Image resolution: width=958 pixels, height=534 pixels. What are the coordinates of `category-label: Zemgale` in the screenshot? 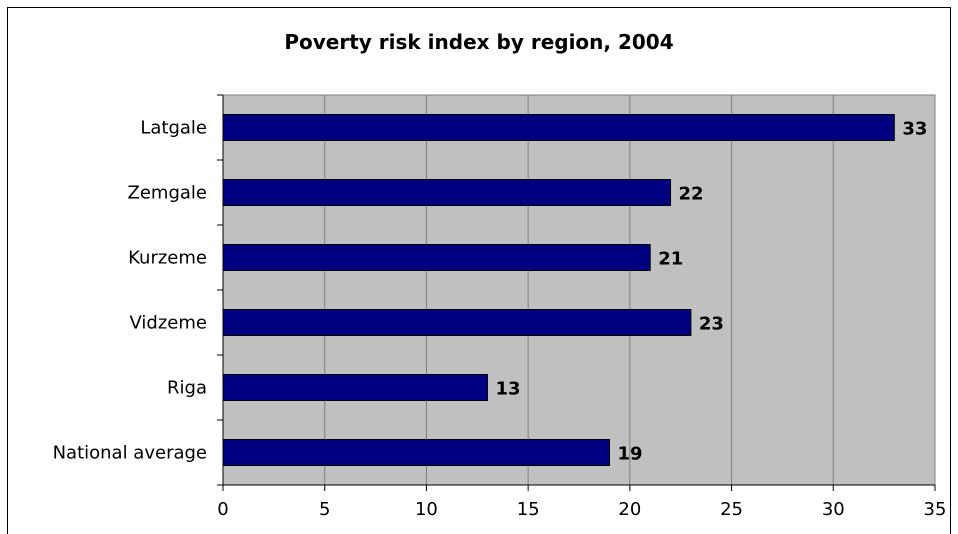 It's located at (167, 193).